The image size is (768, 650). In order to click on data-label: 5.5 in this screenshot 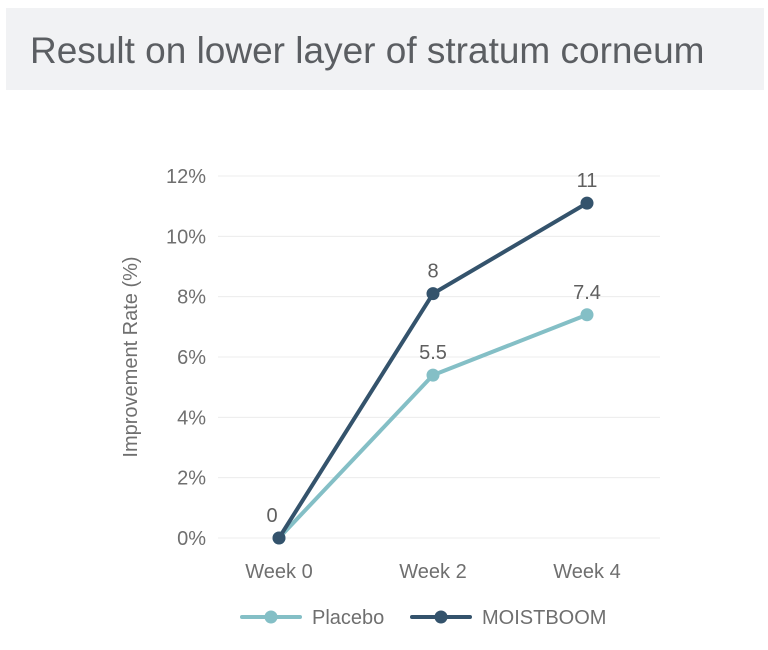, I will do `click(433, 353)`.